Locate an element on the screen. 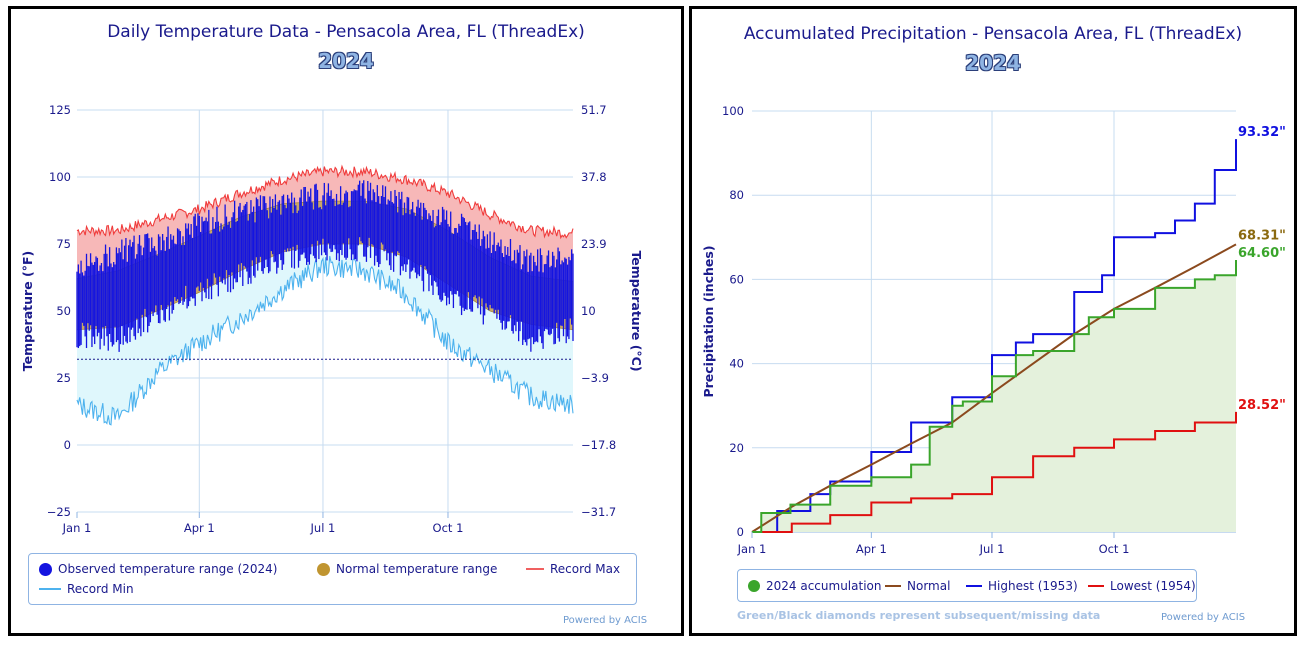 The width and height of the screenshot is (1301, 651). legend-highest-label: Highest (1953) is located at coordinates (1033, 586).